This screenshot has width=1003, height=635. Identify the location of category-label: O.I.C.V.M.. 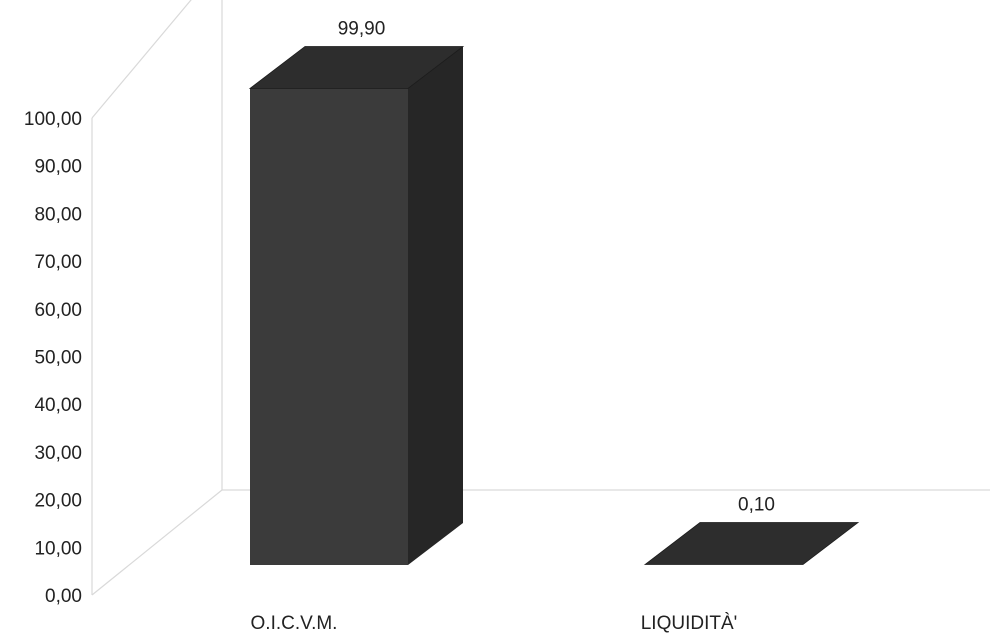
(294, 623).